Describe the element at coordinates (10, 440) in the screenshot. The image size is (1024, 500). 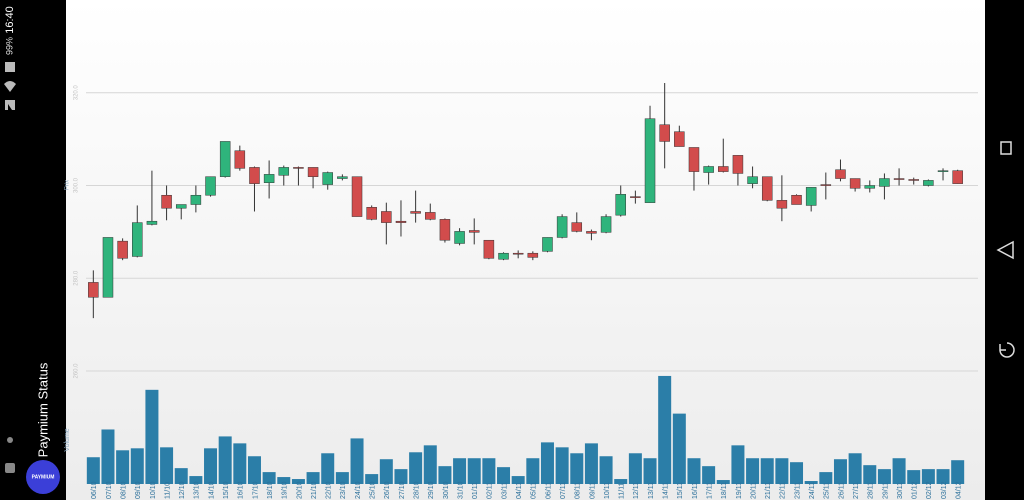
I see `usb-icon` at that location.